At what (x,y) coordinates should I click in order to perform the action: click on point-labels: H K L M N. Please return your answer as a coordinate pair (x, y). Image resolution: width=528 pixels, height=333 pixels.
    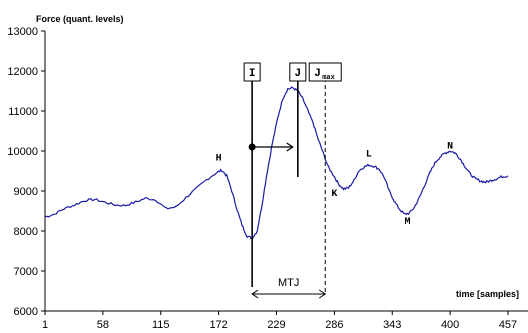
    Looking at the image, I should click on (335, 185).